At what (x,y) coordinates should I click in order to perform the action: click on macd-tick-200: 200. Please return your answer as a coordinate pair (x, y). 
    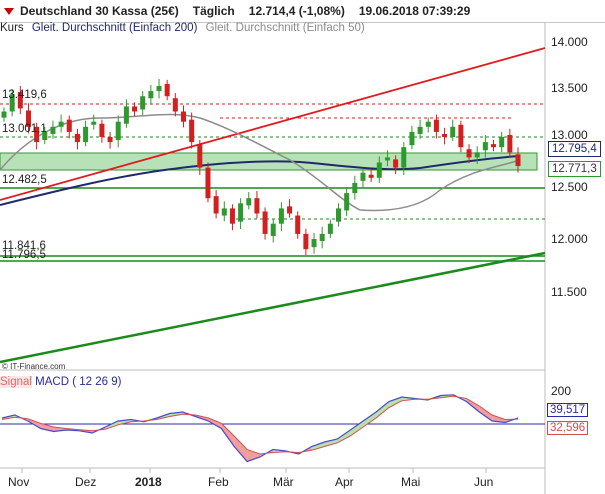
    Looking at the image, I should click on (561, 391).